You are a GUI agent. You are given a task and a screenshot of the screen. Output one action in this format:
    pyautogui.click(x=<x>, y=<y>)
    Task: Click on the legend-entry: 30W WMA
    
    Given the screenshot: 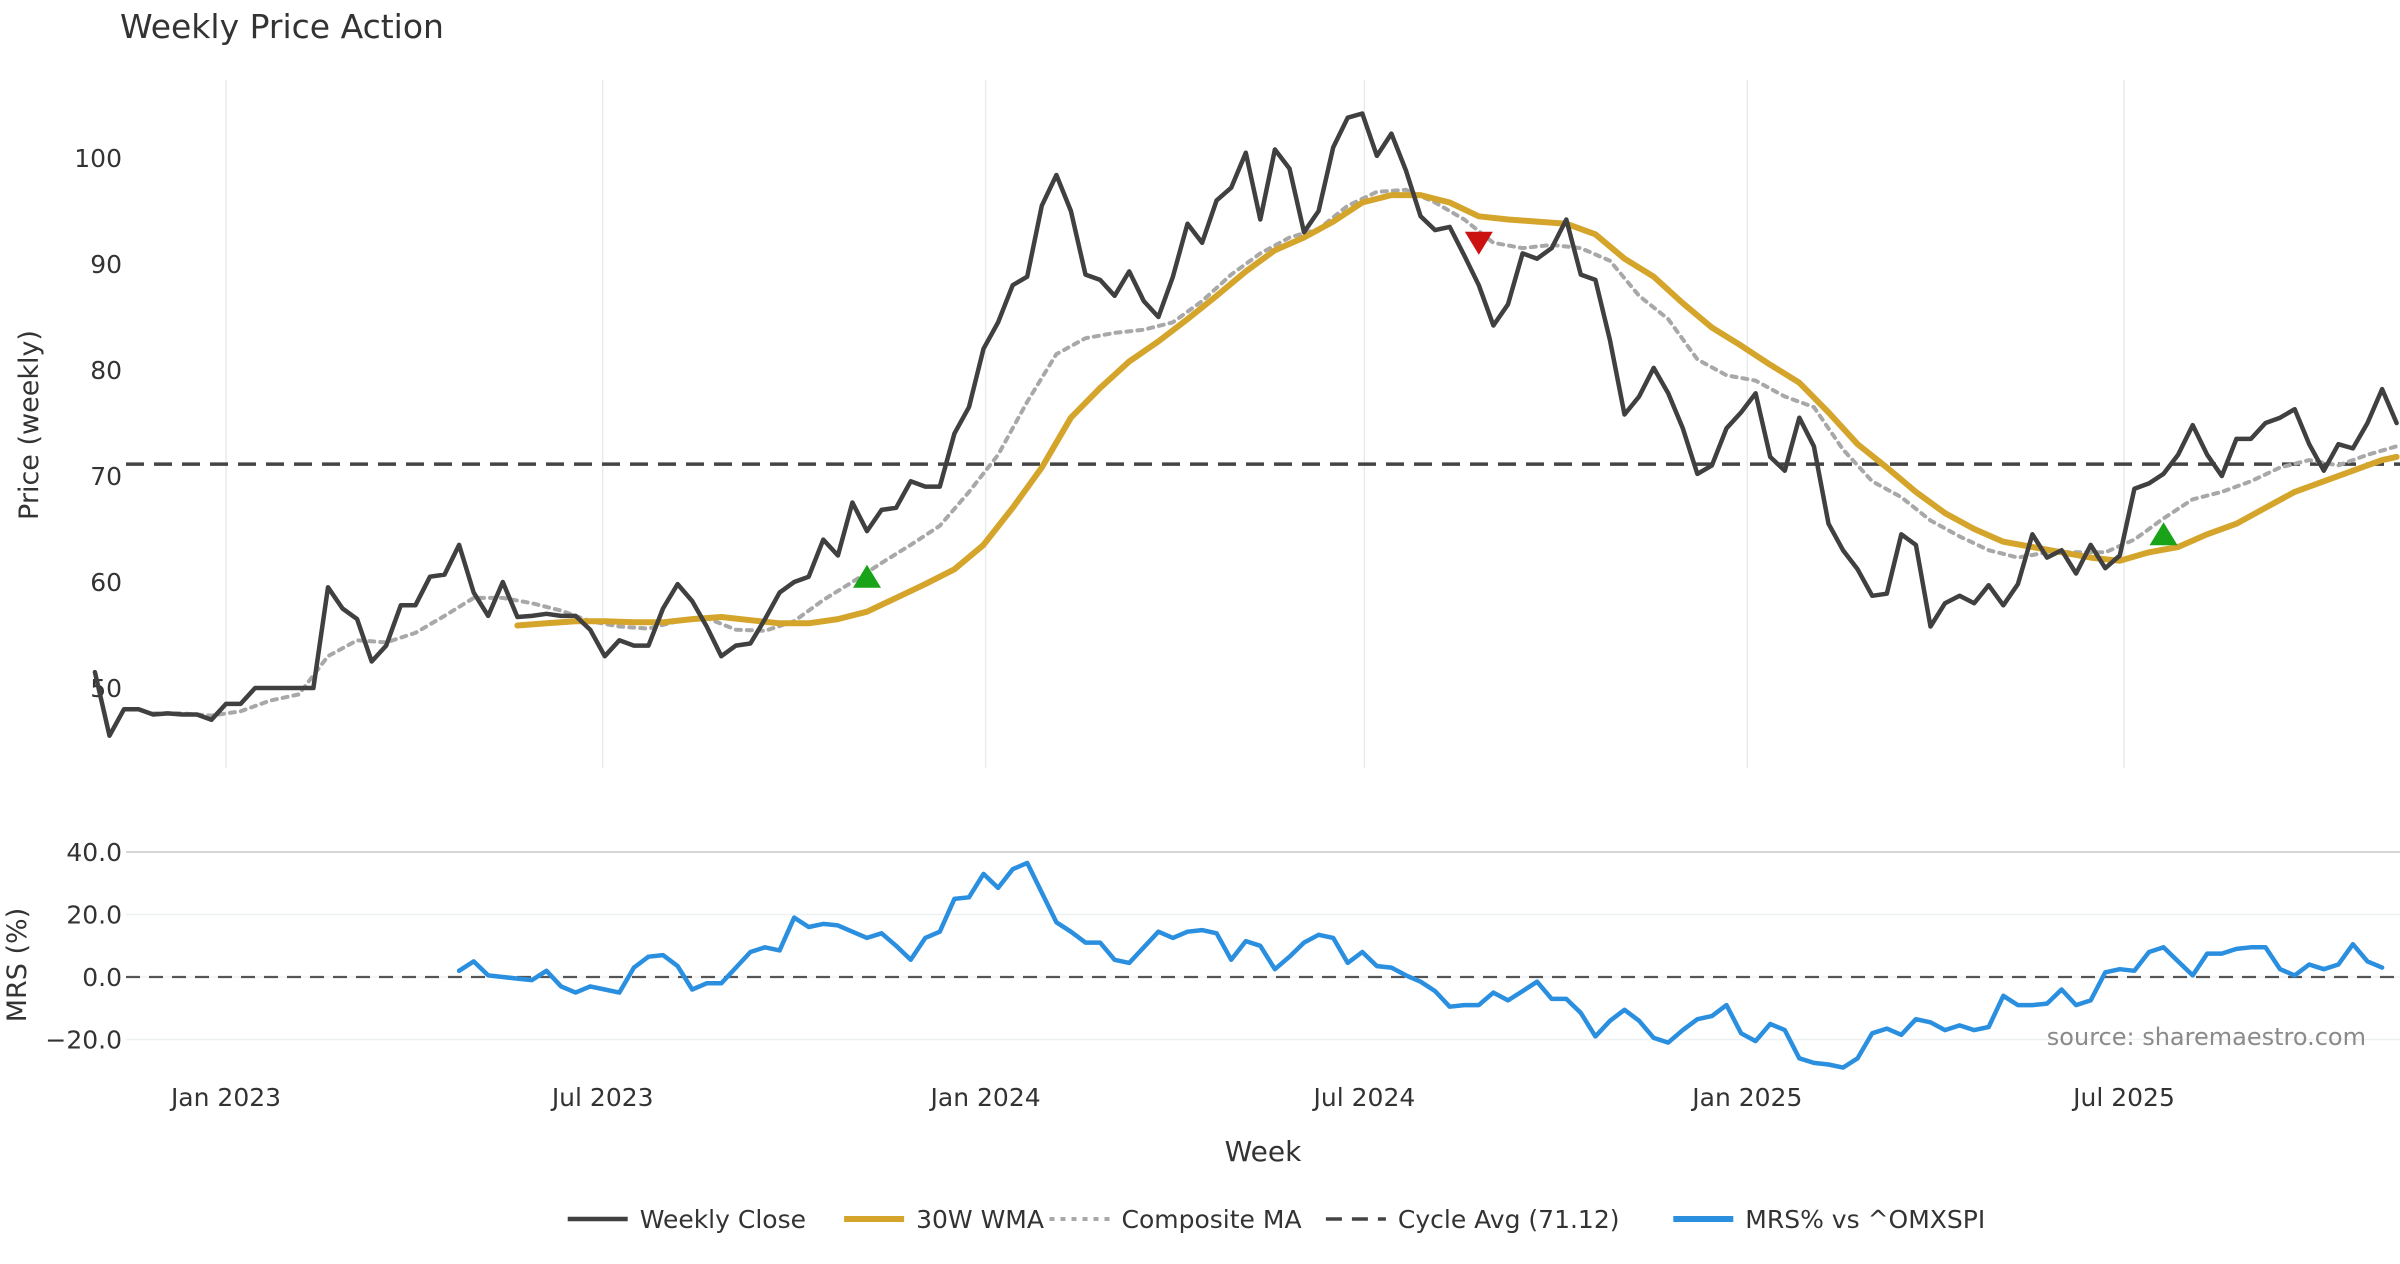 What is the action you would take?
    pyautogui.click(x=944, y=1219)
    